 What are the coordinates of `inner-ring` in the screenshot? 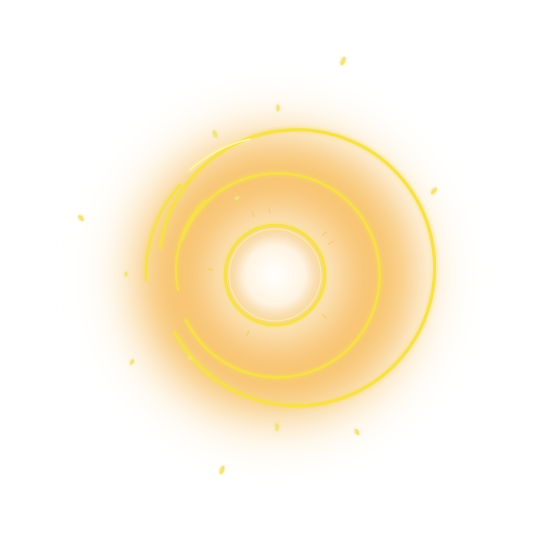 It's located at (275, 275).